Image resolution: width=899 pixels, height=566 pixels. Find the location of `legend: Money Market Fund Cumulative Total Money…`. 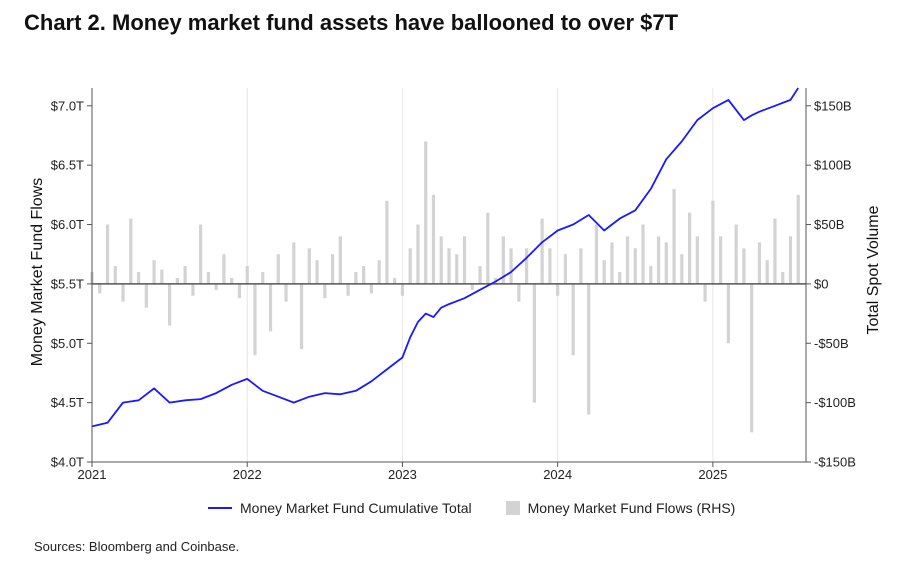

legend: Money Market Fund Cumulative Total Money… is located at coordinates (471, 508).